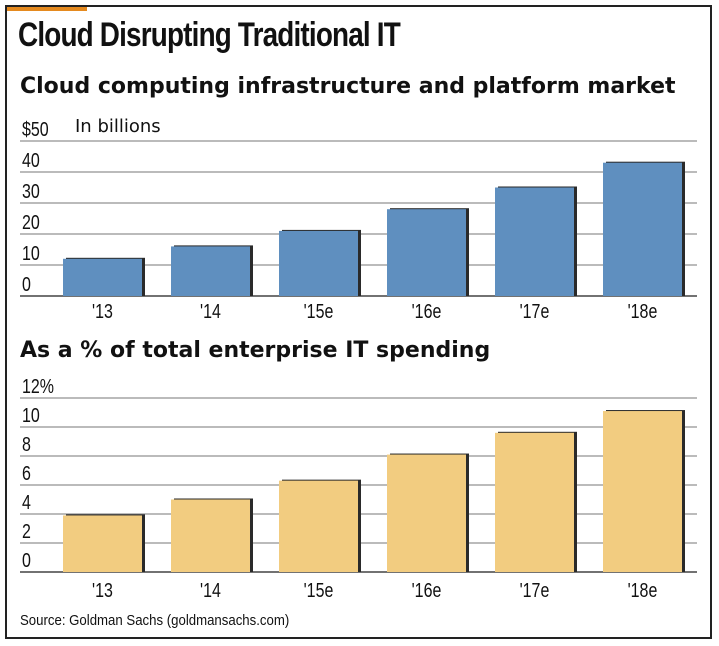 This screenshot has width=719, height=646. Describe the element at coordinates (47, 9) in the screenshot. I see `corner-accent` at that location.